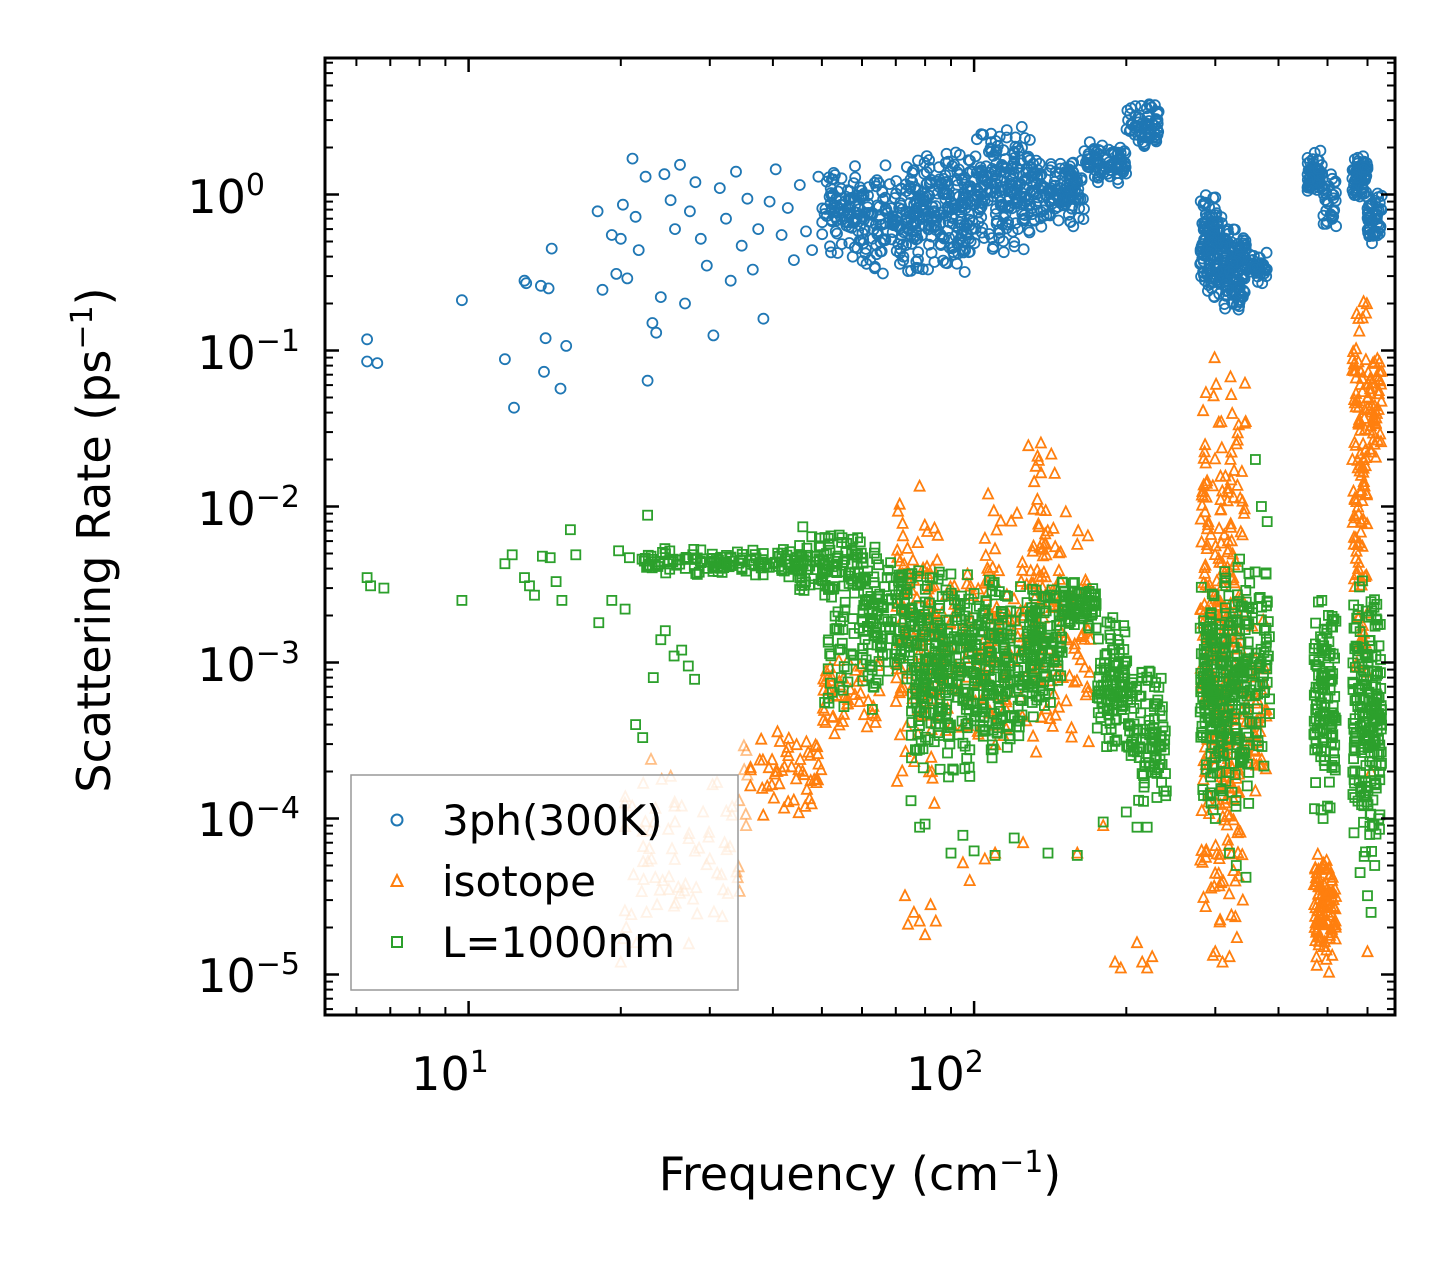 This screenshot has width=1455, height=1265. Describe the element at coordinates (781, 235) in the screenshot. I see `point-3ph-300k--1491` at that location.